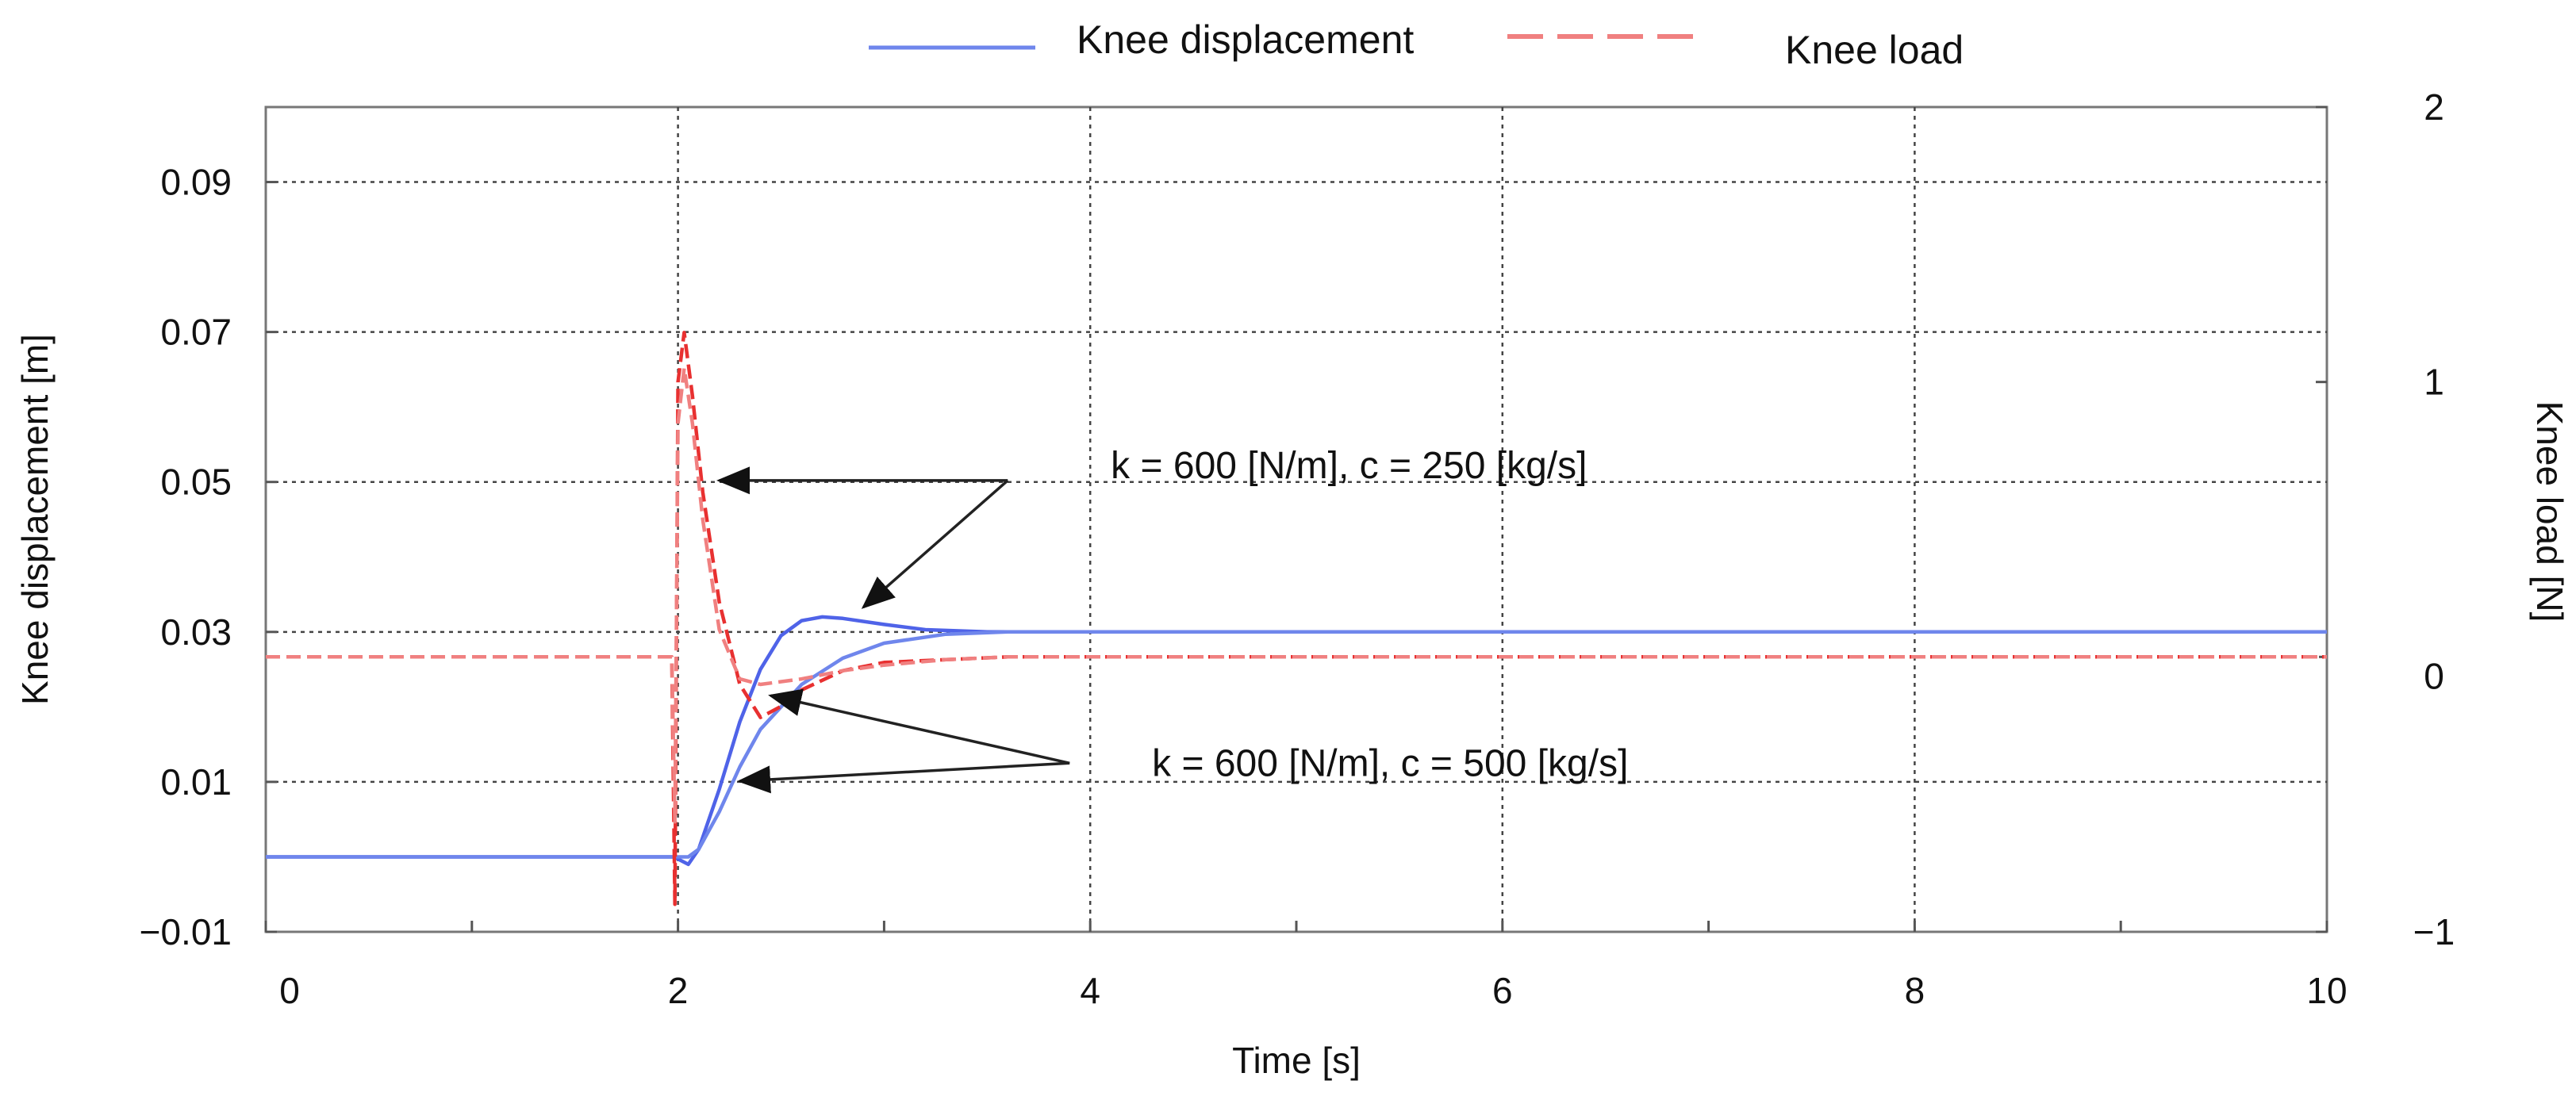  Describe the element at coordinates (2434, 107) in the screenshot. I see `y-right-tick-label: 2` at that location.